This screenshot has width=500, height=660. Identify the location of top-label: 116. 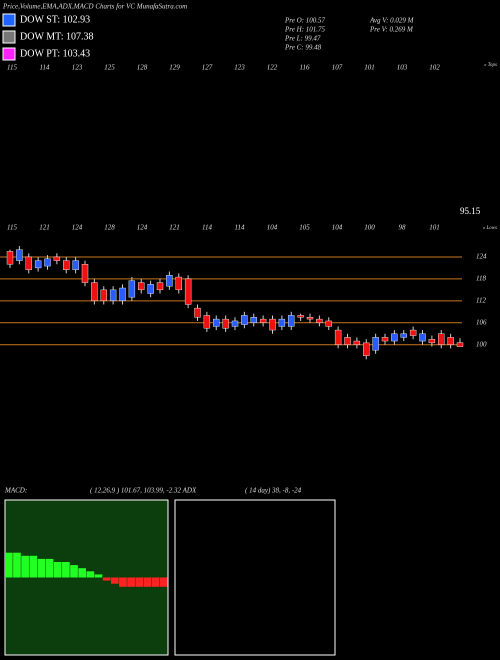
(305, 68).